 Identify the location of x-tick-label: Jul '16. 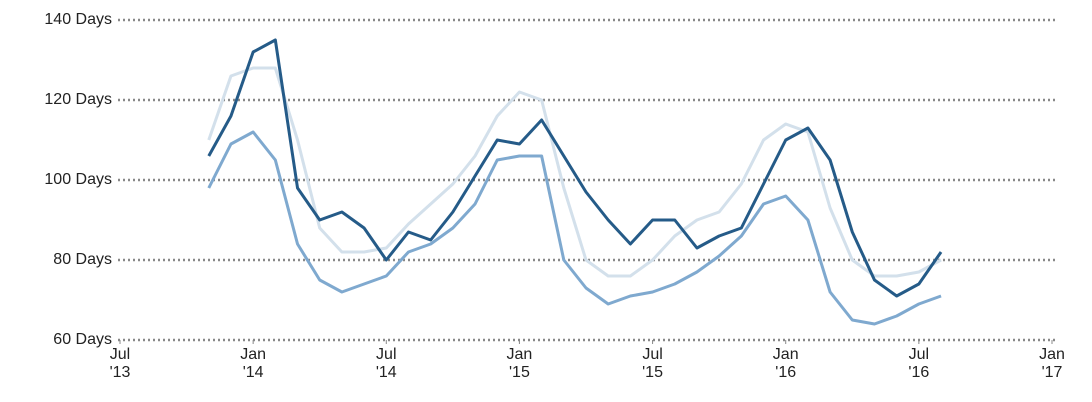
(919, 363).